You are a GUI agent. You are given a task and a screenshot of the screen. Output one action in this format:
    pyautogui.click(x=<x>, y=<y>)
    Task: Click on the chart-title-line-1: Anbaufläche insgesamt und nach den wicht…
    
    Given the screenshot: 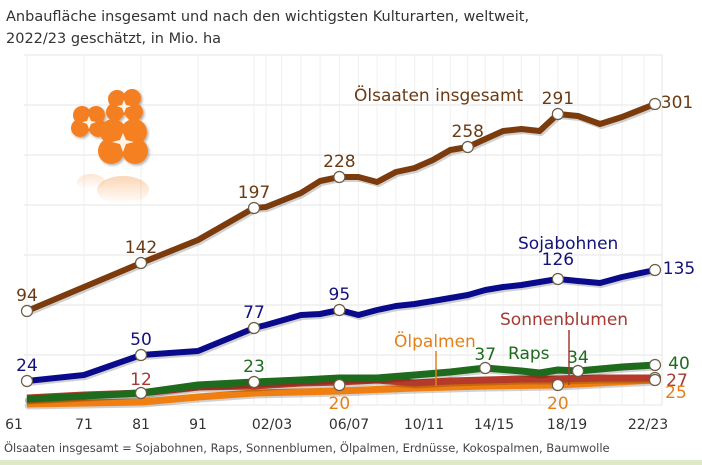 What is the action you would take?
    pyautogui.click(x=268, y=17)
    